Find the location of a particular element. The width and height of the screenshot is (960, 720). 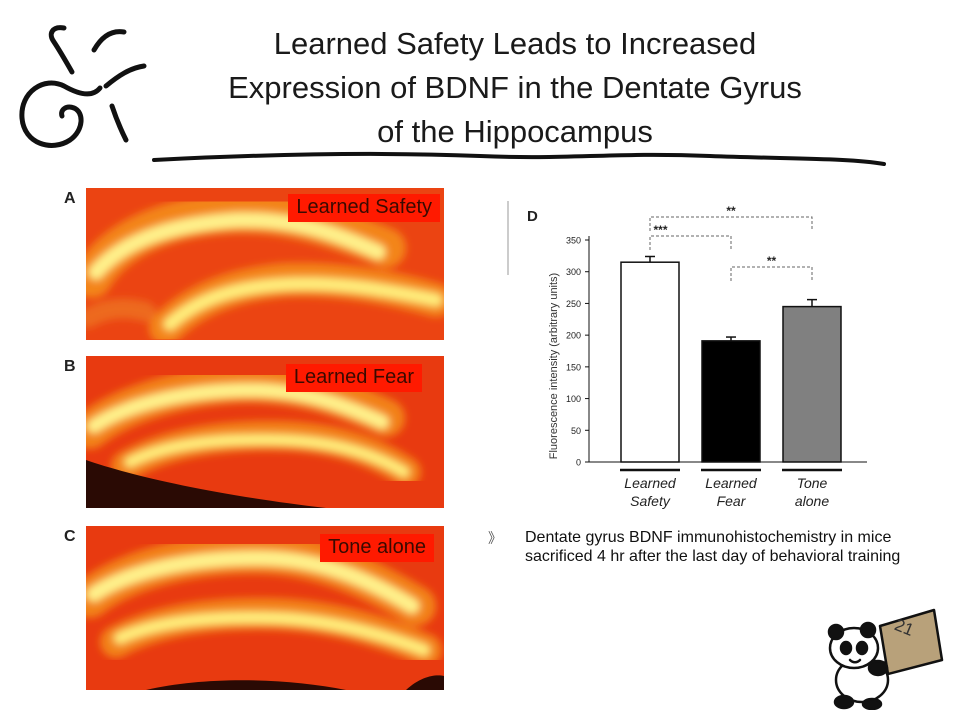

panda-mascot-icon is located at coordinates (885, 659).